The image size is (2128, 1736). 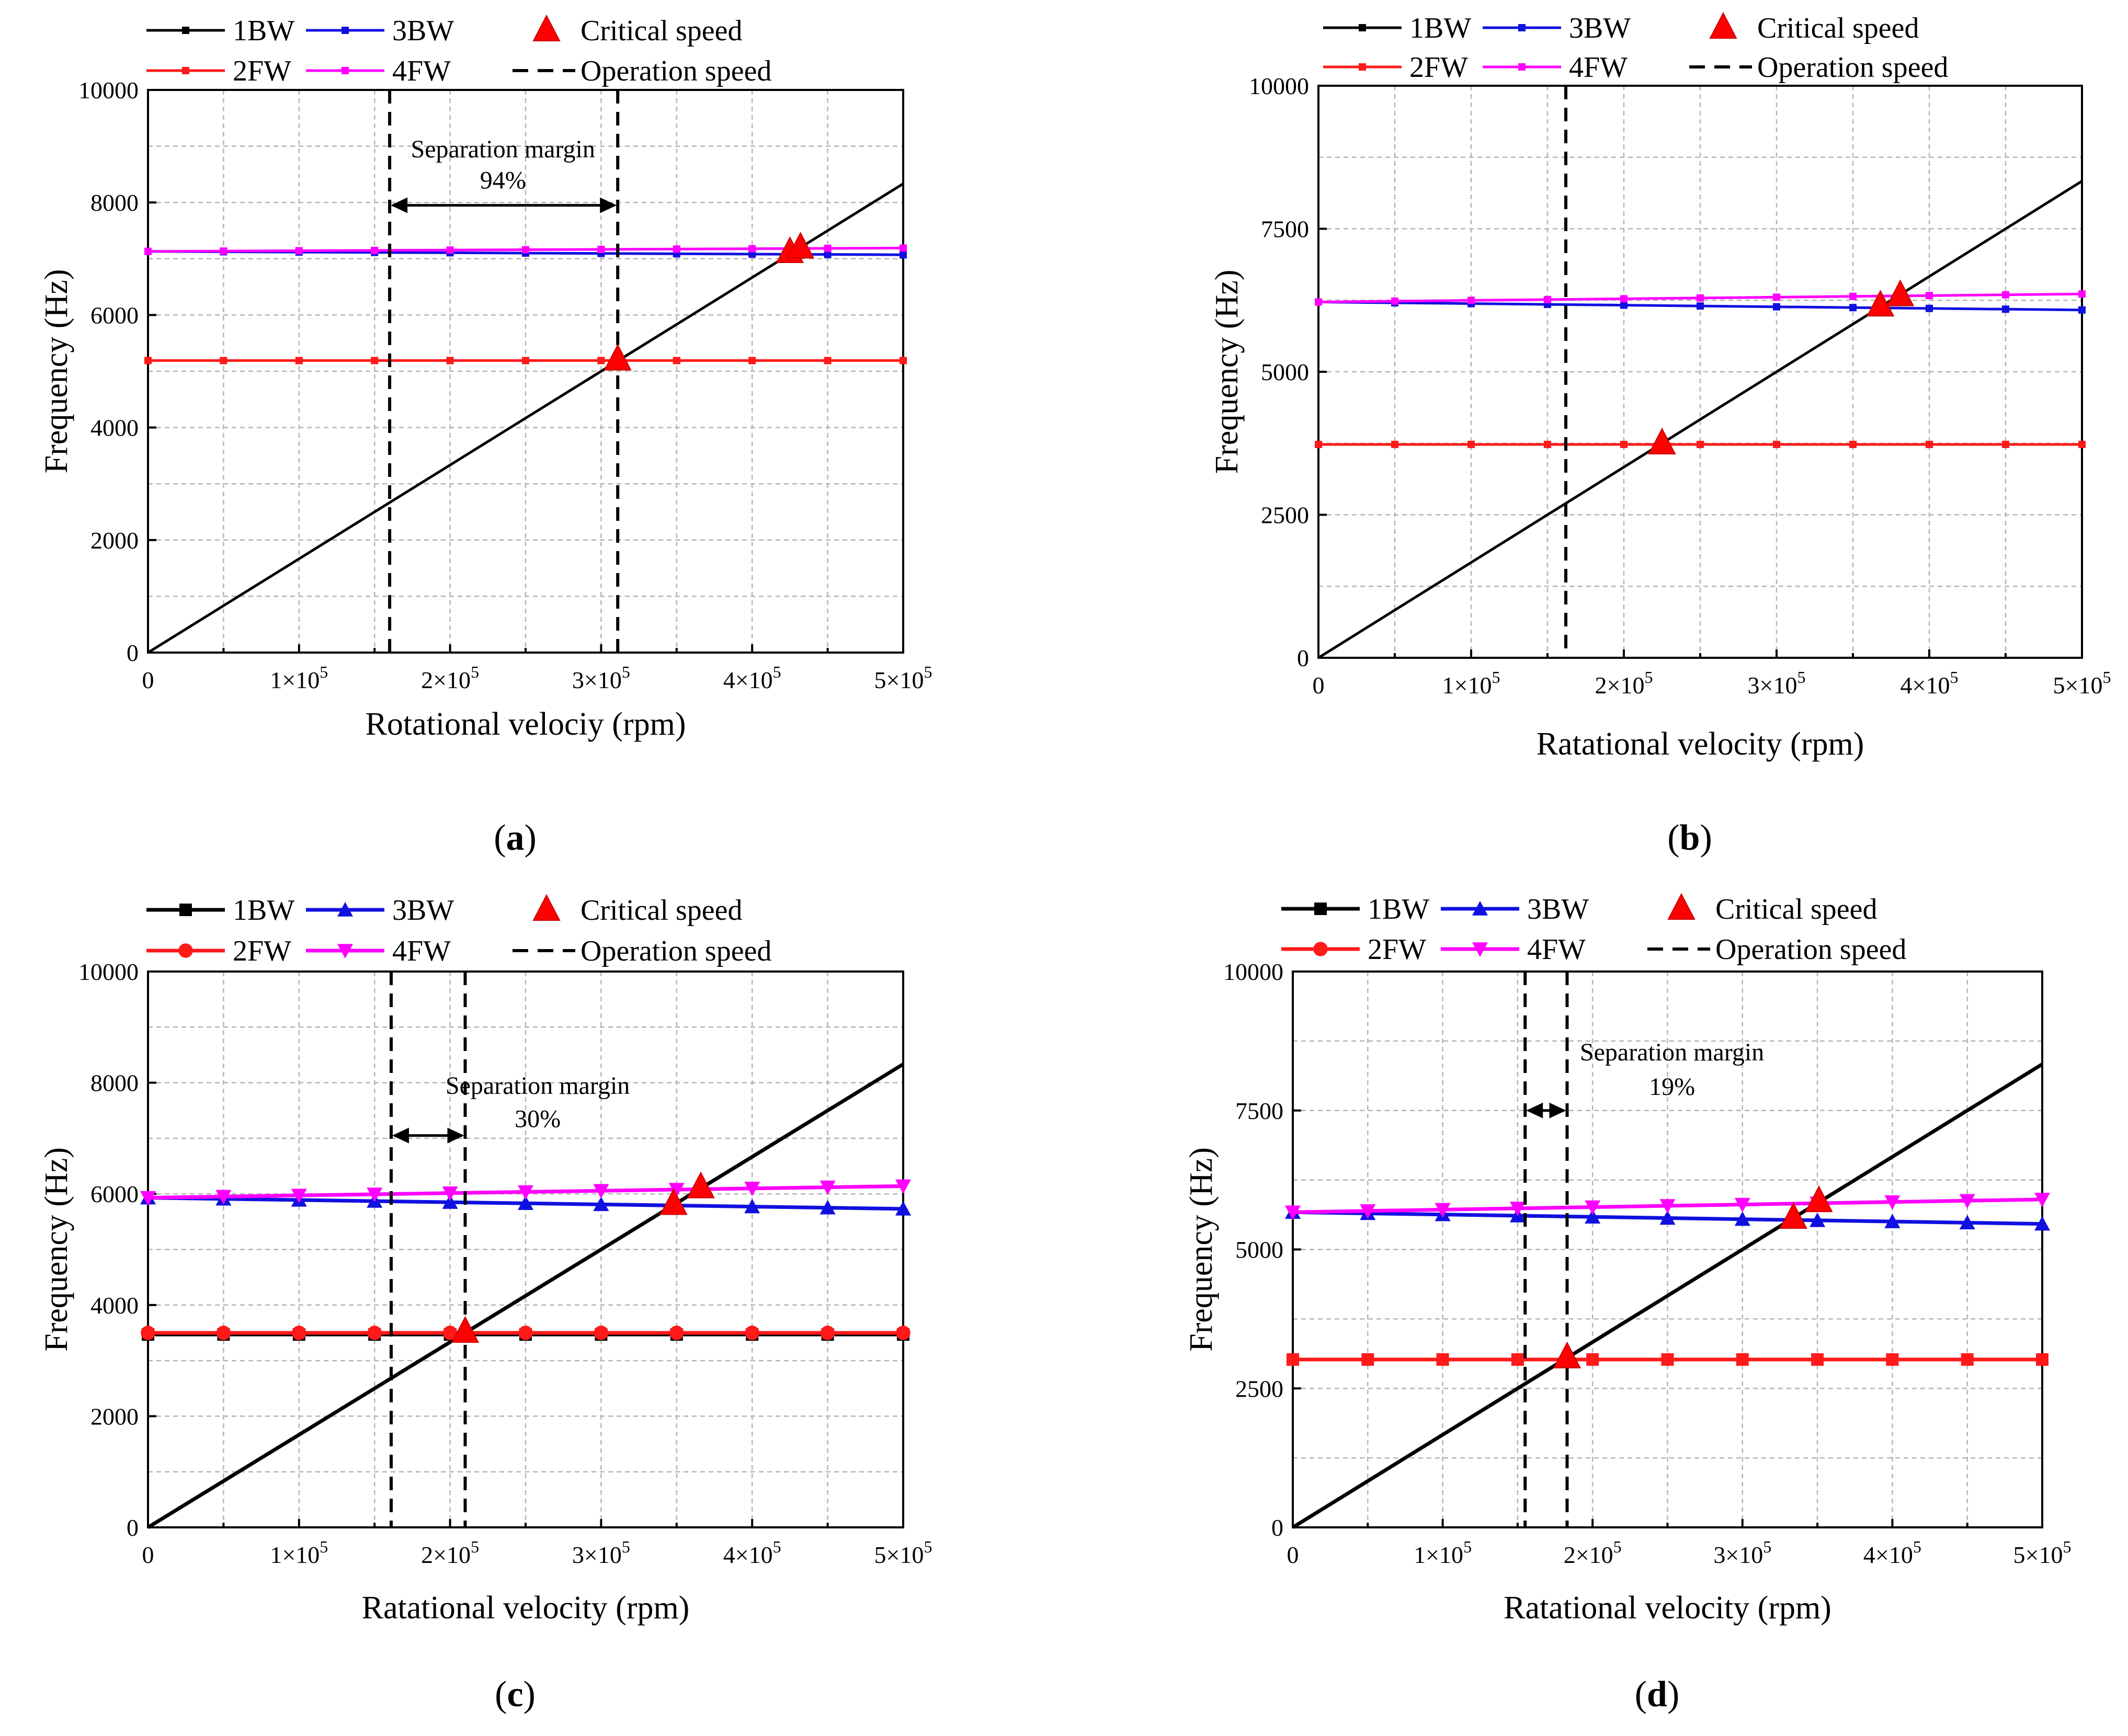 What do you see at coordinates (1319, 685) in the screenshot?
I see `x-tick-label: 0` at bounding box center [1319, 685].